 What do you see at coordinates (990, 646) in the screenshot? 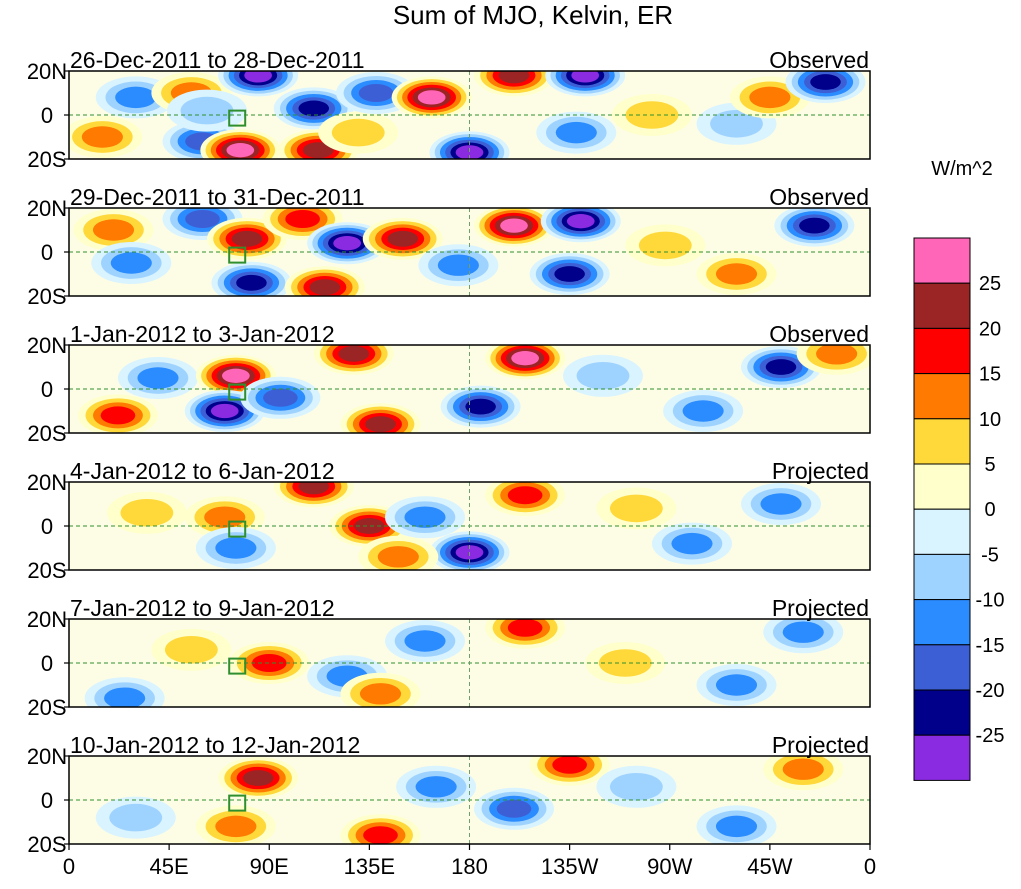
I see `colorbar-label: -15` at bounding box center [990, 646].